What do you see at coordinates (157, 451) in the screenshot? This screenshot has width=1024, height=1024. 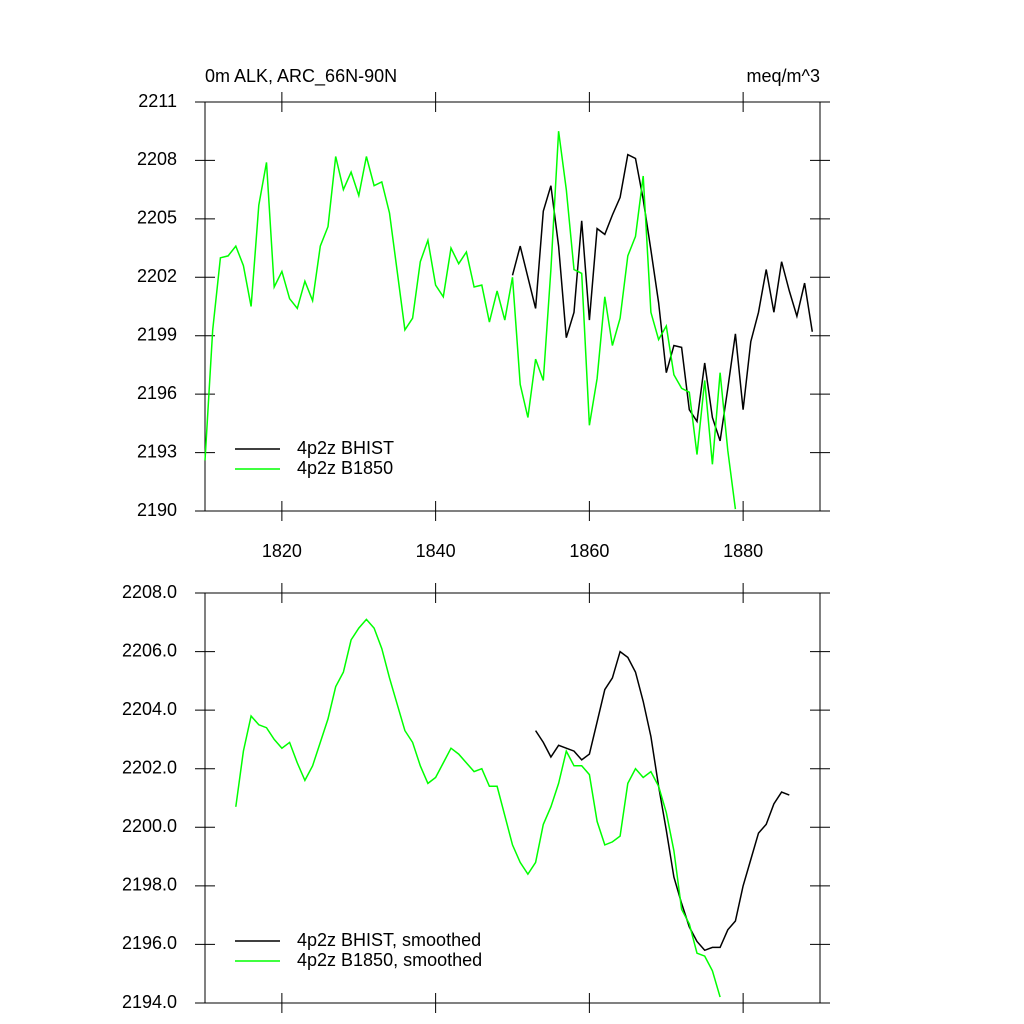 I see `y-tick-label: 2193` at bounding box center [157, 451].